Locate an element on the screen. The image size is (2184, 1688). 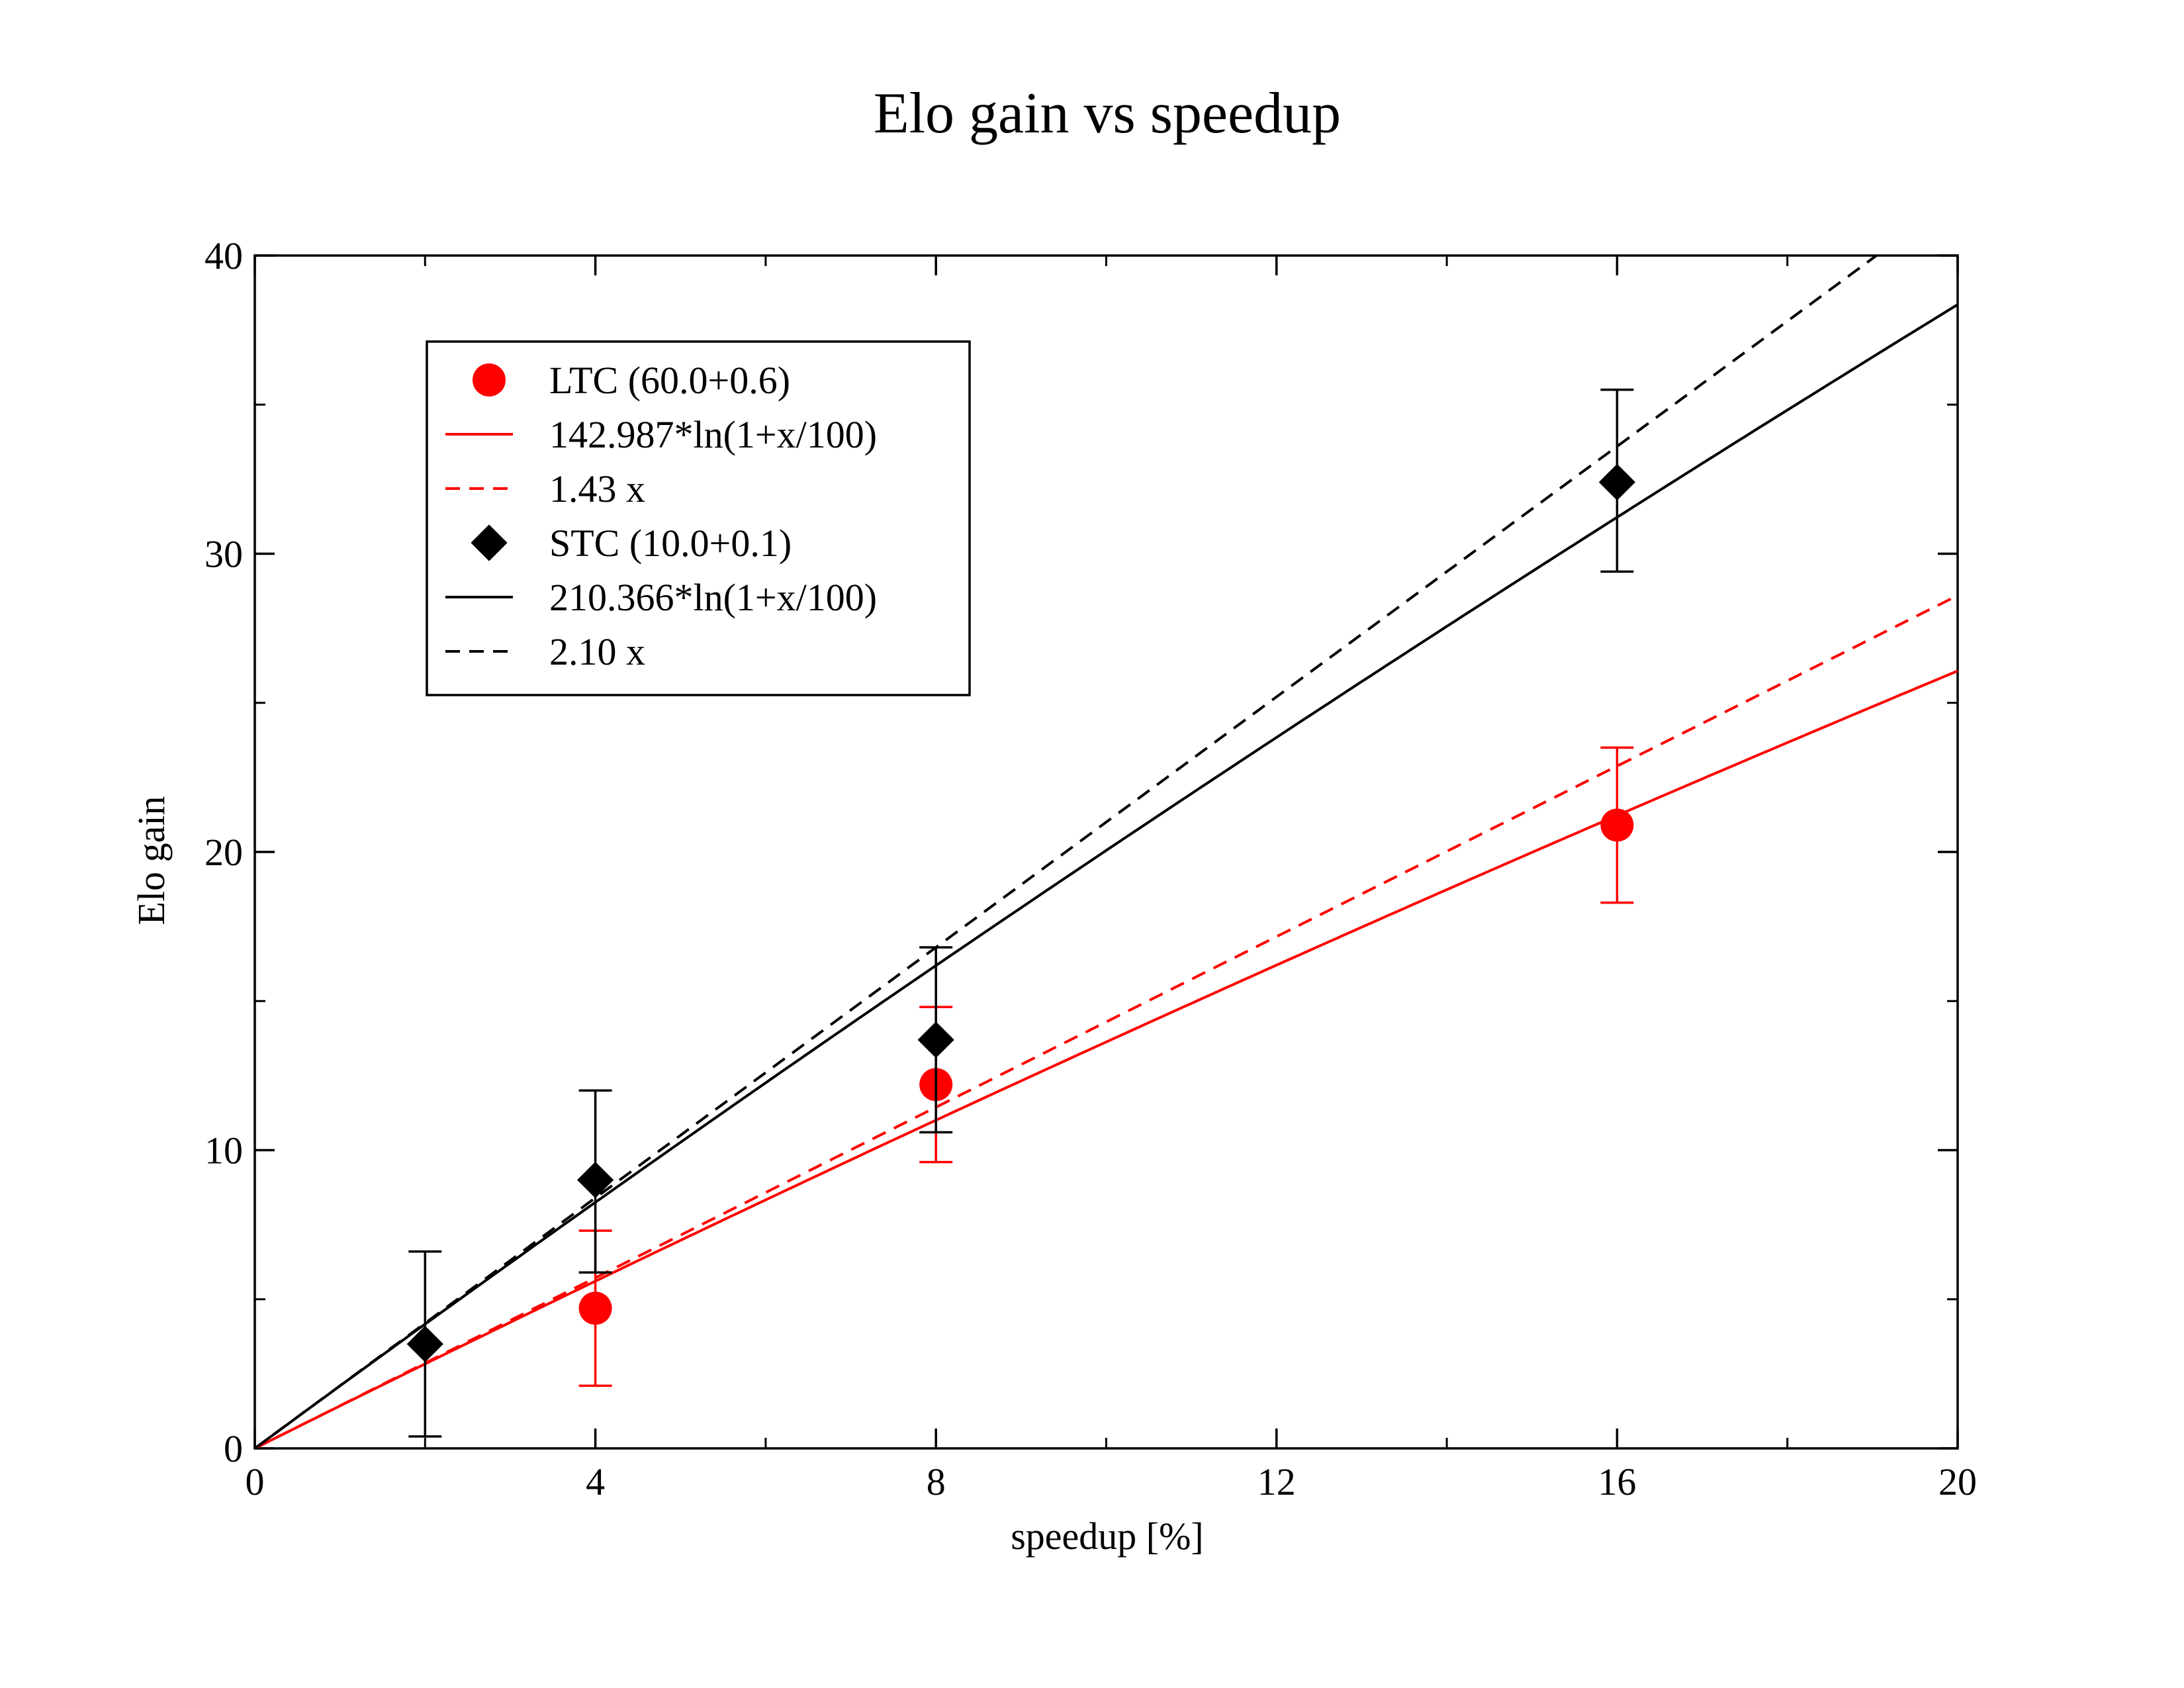
y-tick-label: 30 is located at coordinates (224, 554).